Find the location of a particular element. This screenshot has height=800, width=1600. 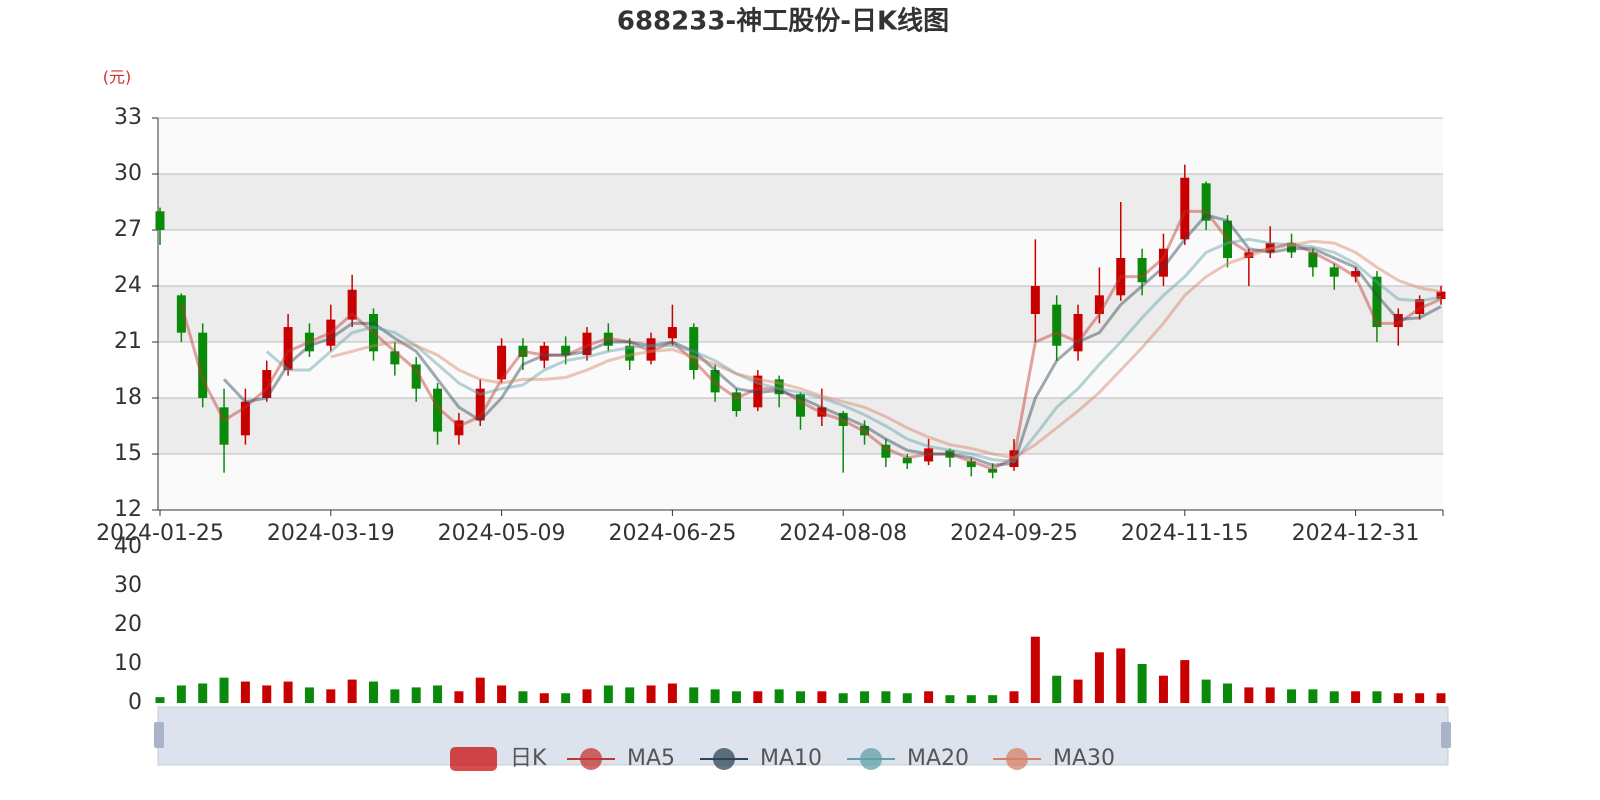

y-unit: (元) is located at coordinates (117, 77).